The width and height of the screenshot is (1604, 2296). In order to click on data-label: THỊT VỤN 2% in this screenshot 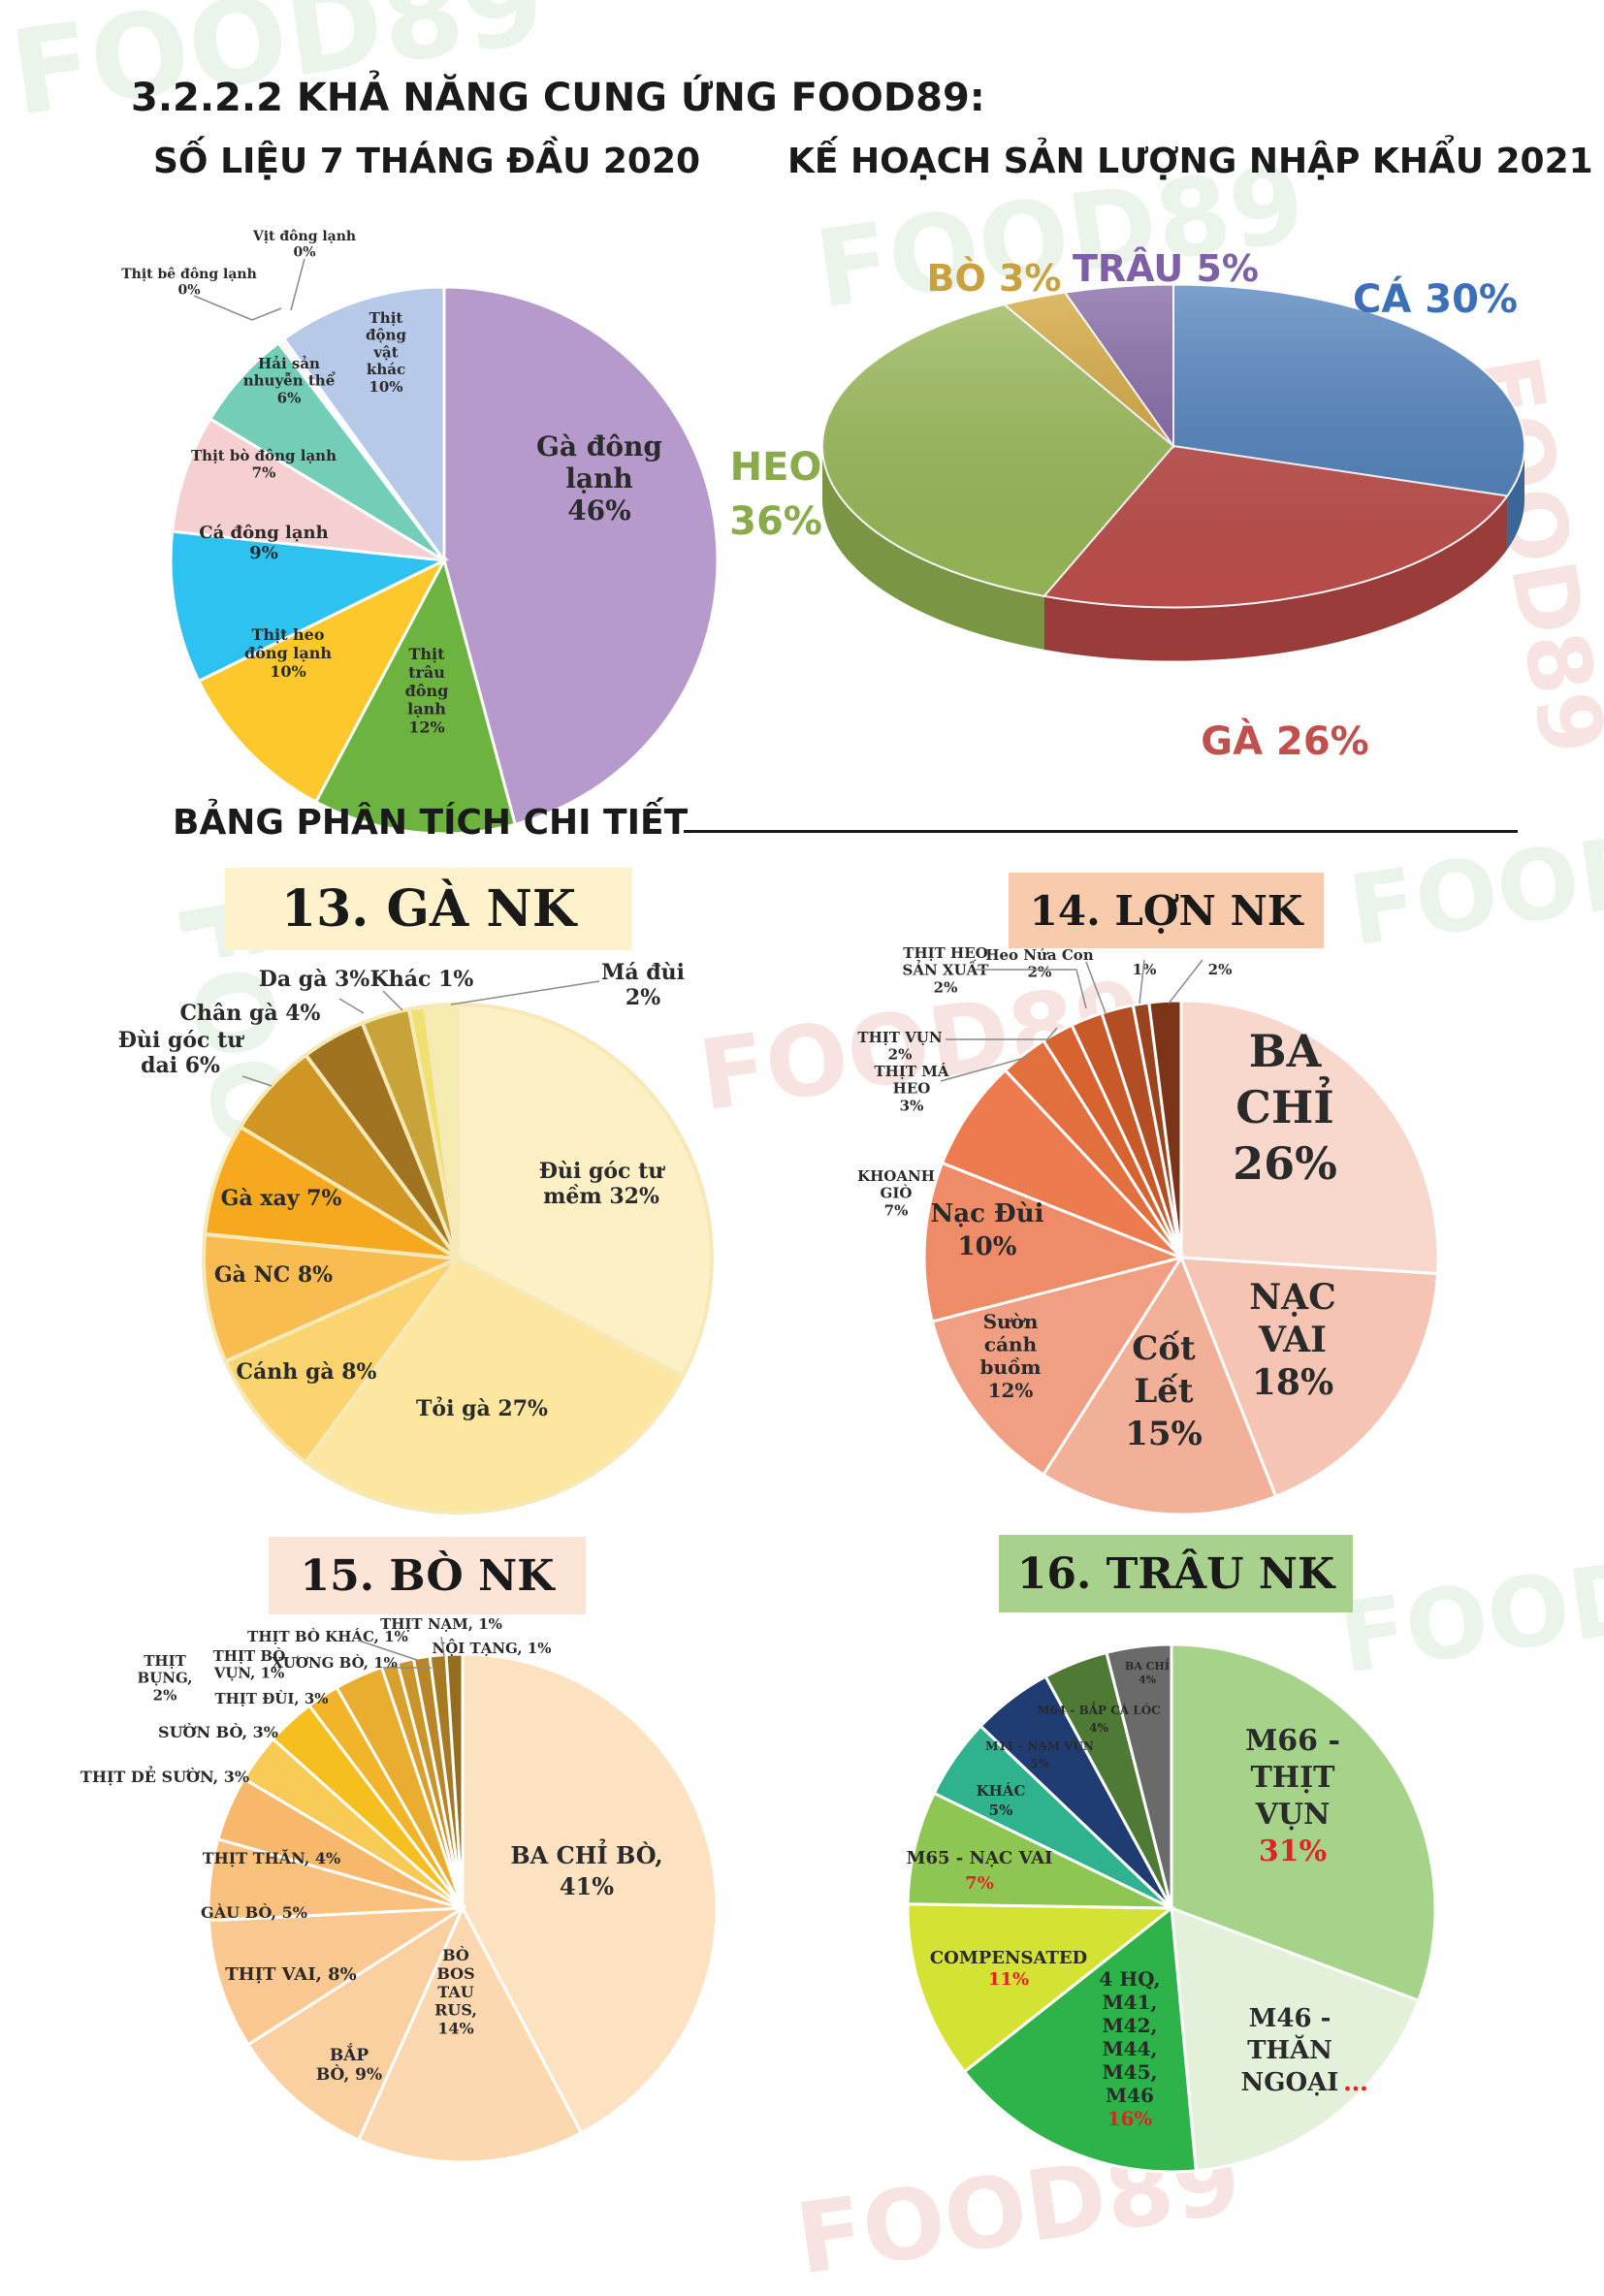, I will do `click(899, 1046)`.